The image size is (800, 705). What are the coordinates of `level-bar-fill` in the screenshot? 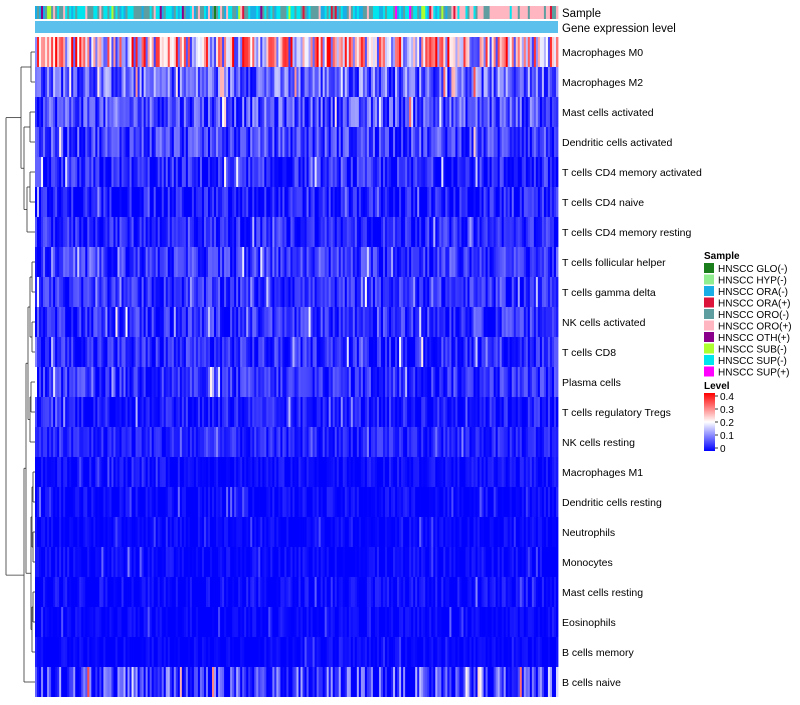 It's located at (296, 27).